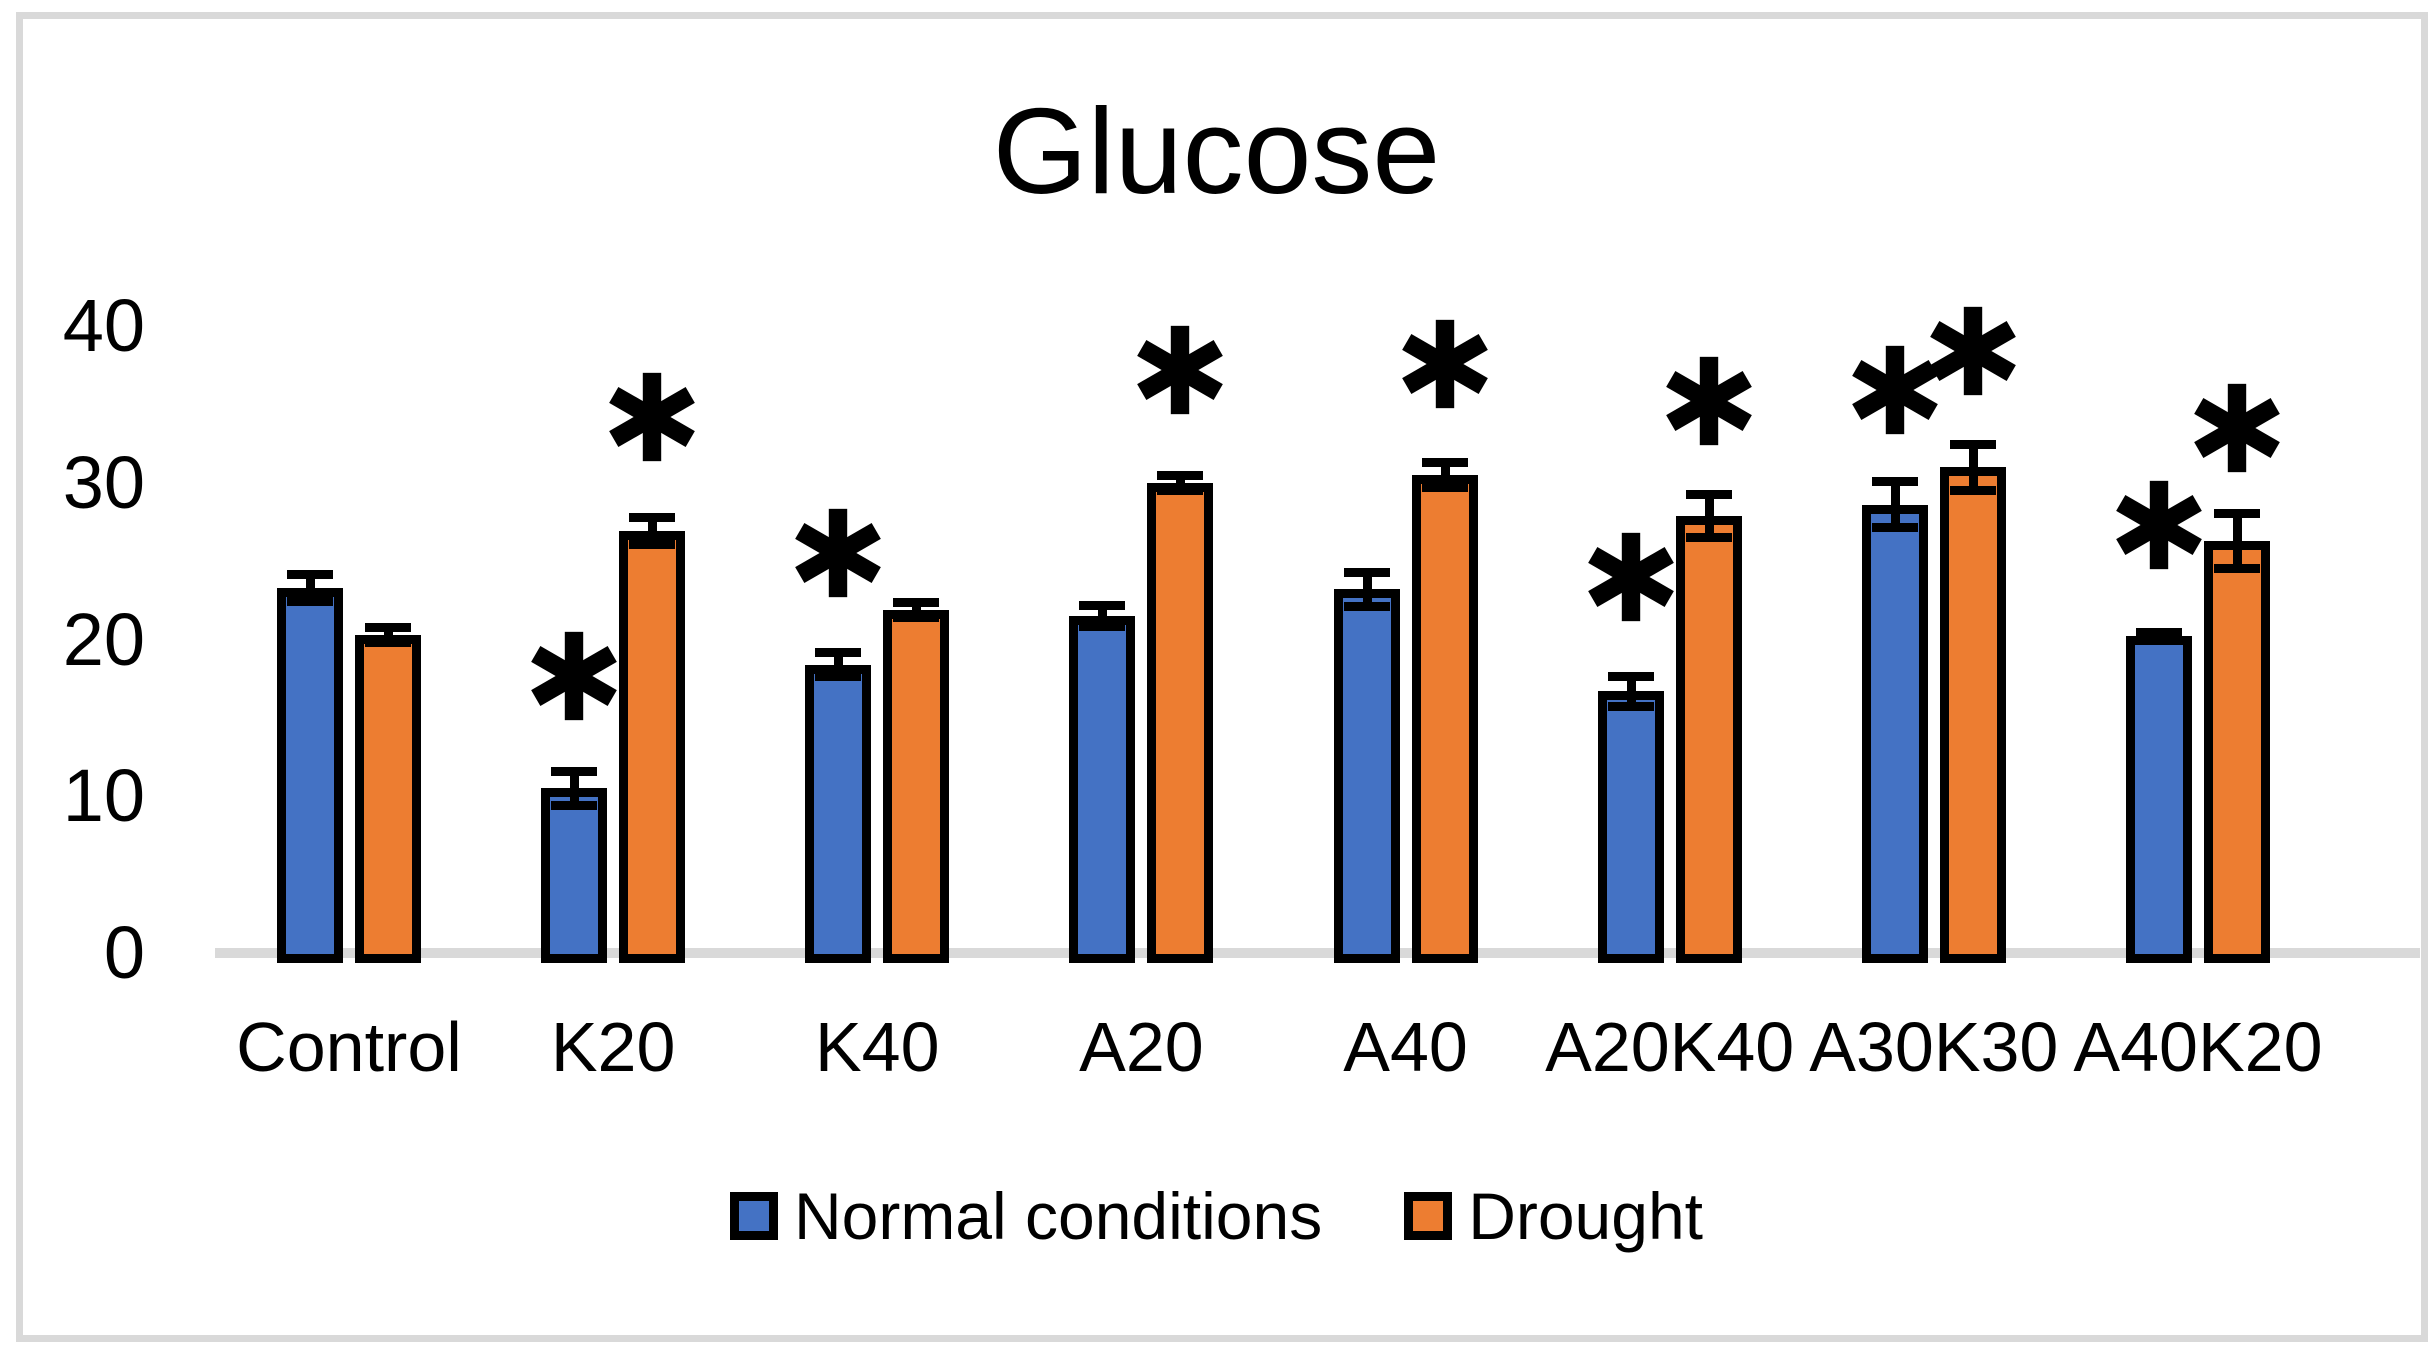 This screenshot has height=1357, width=2433. I want to click on bar-drought-a40k20, so click(2236, 751).